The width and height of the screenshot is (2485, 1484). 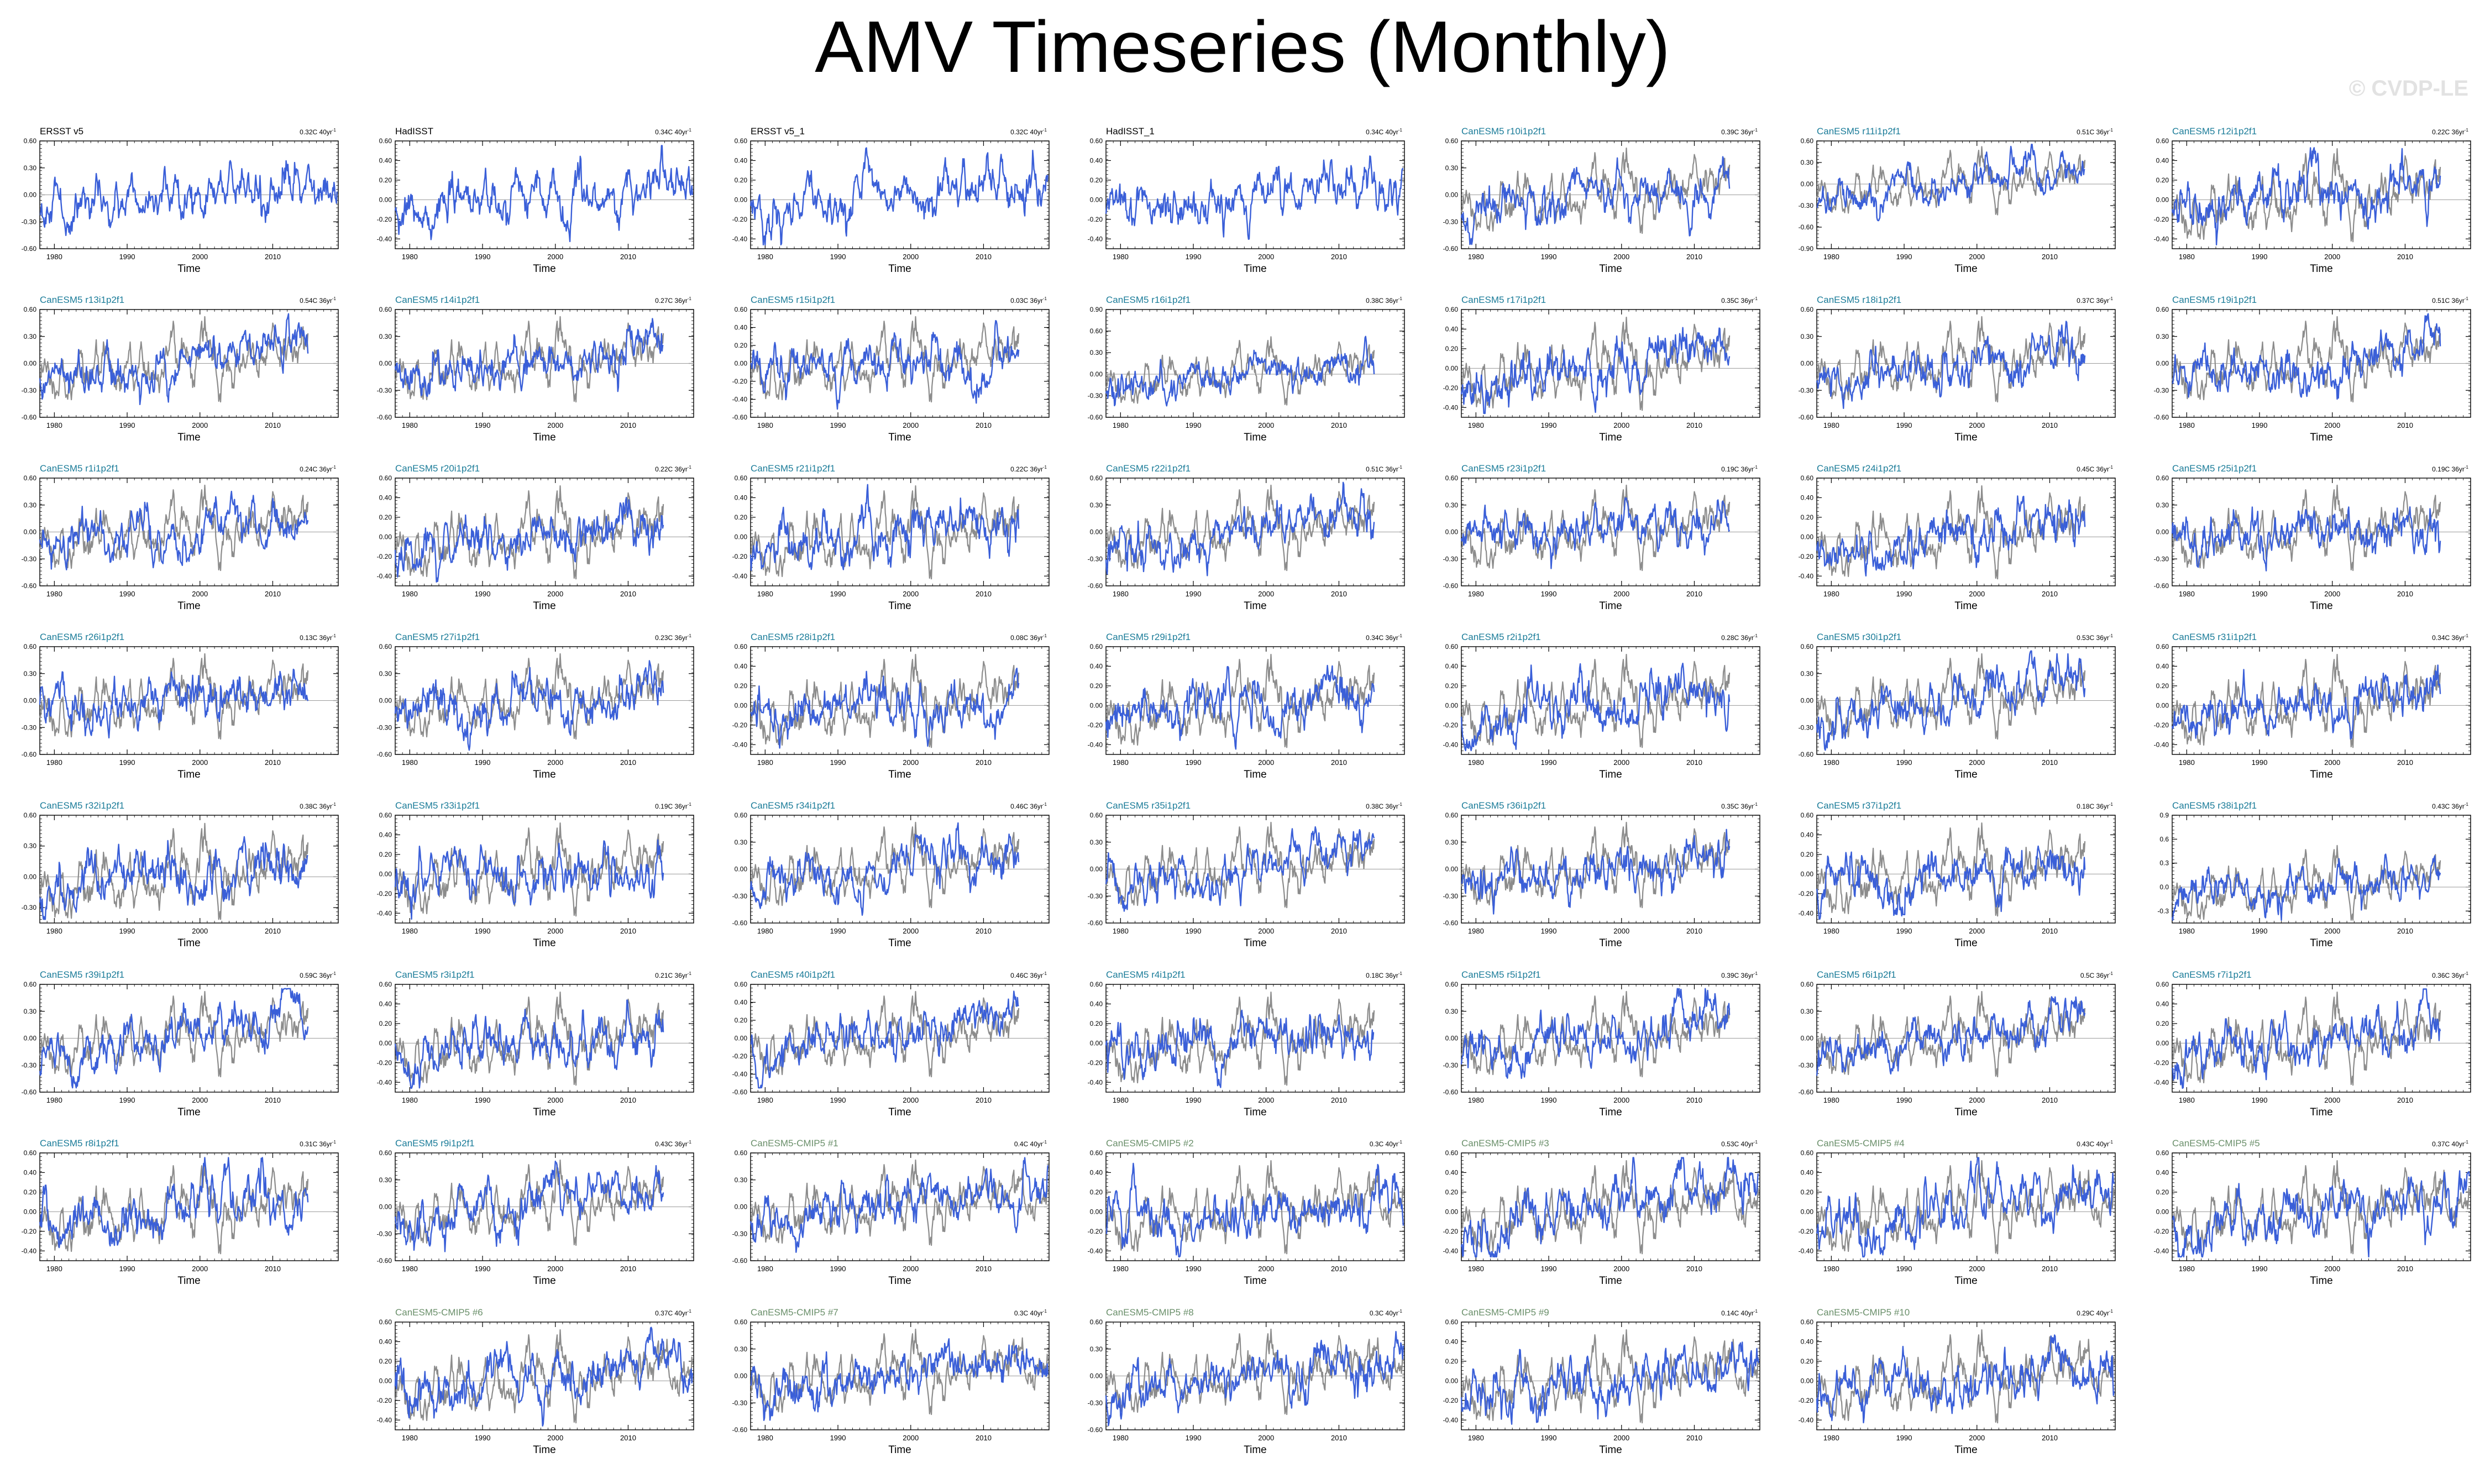 What do you see at coordinates (318, 806) in the screenshot?
I see `panel-trend: 0.38C 36yr-1` at bounding box center [318, 806].